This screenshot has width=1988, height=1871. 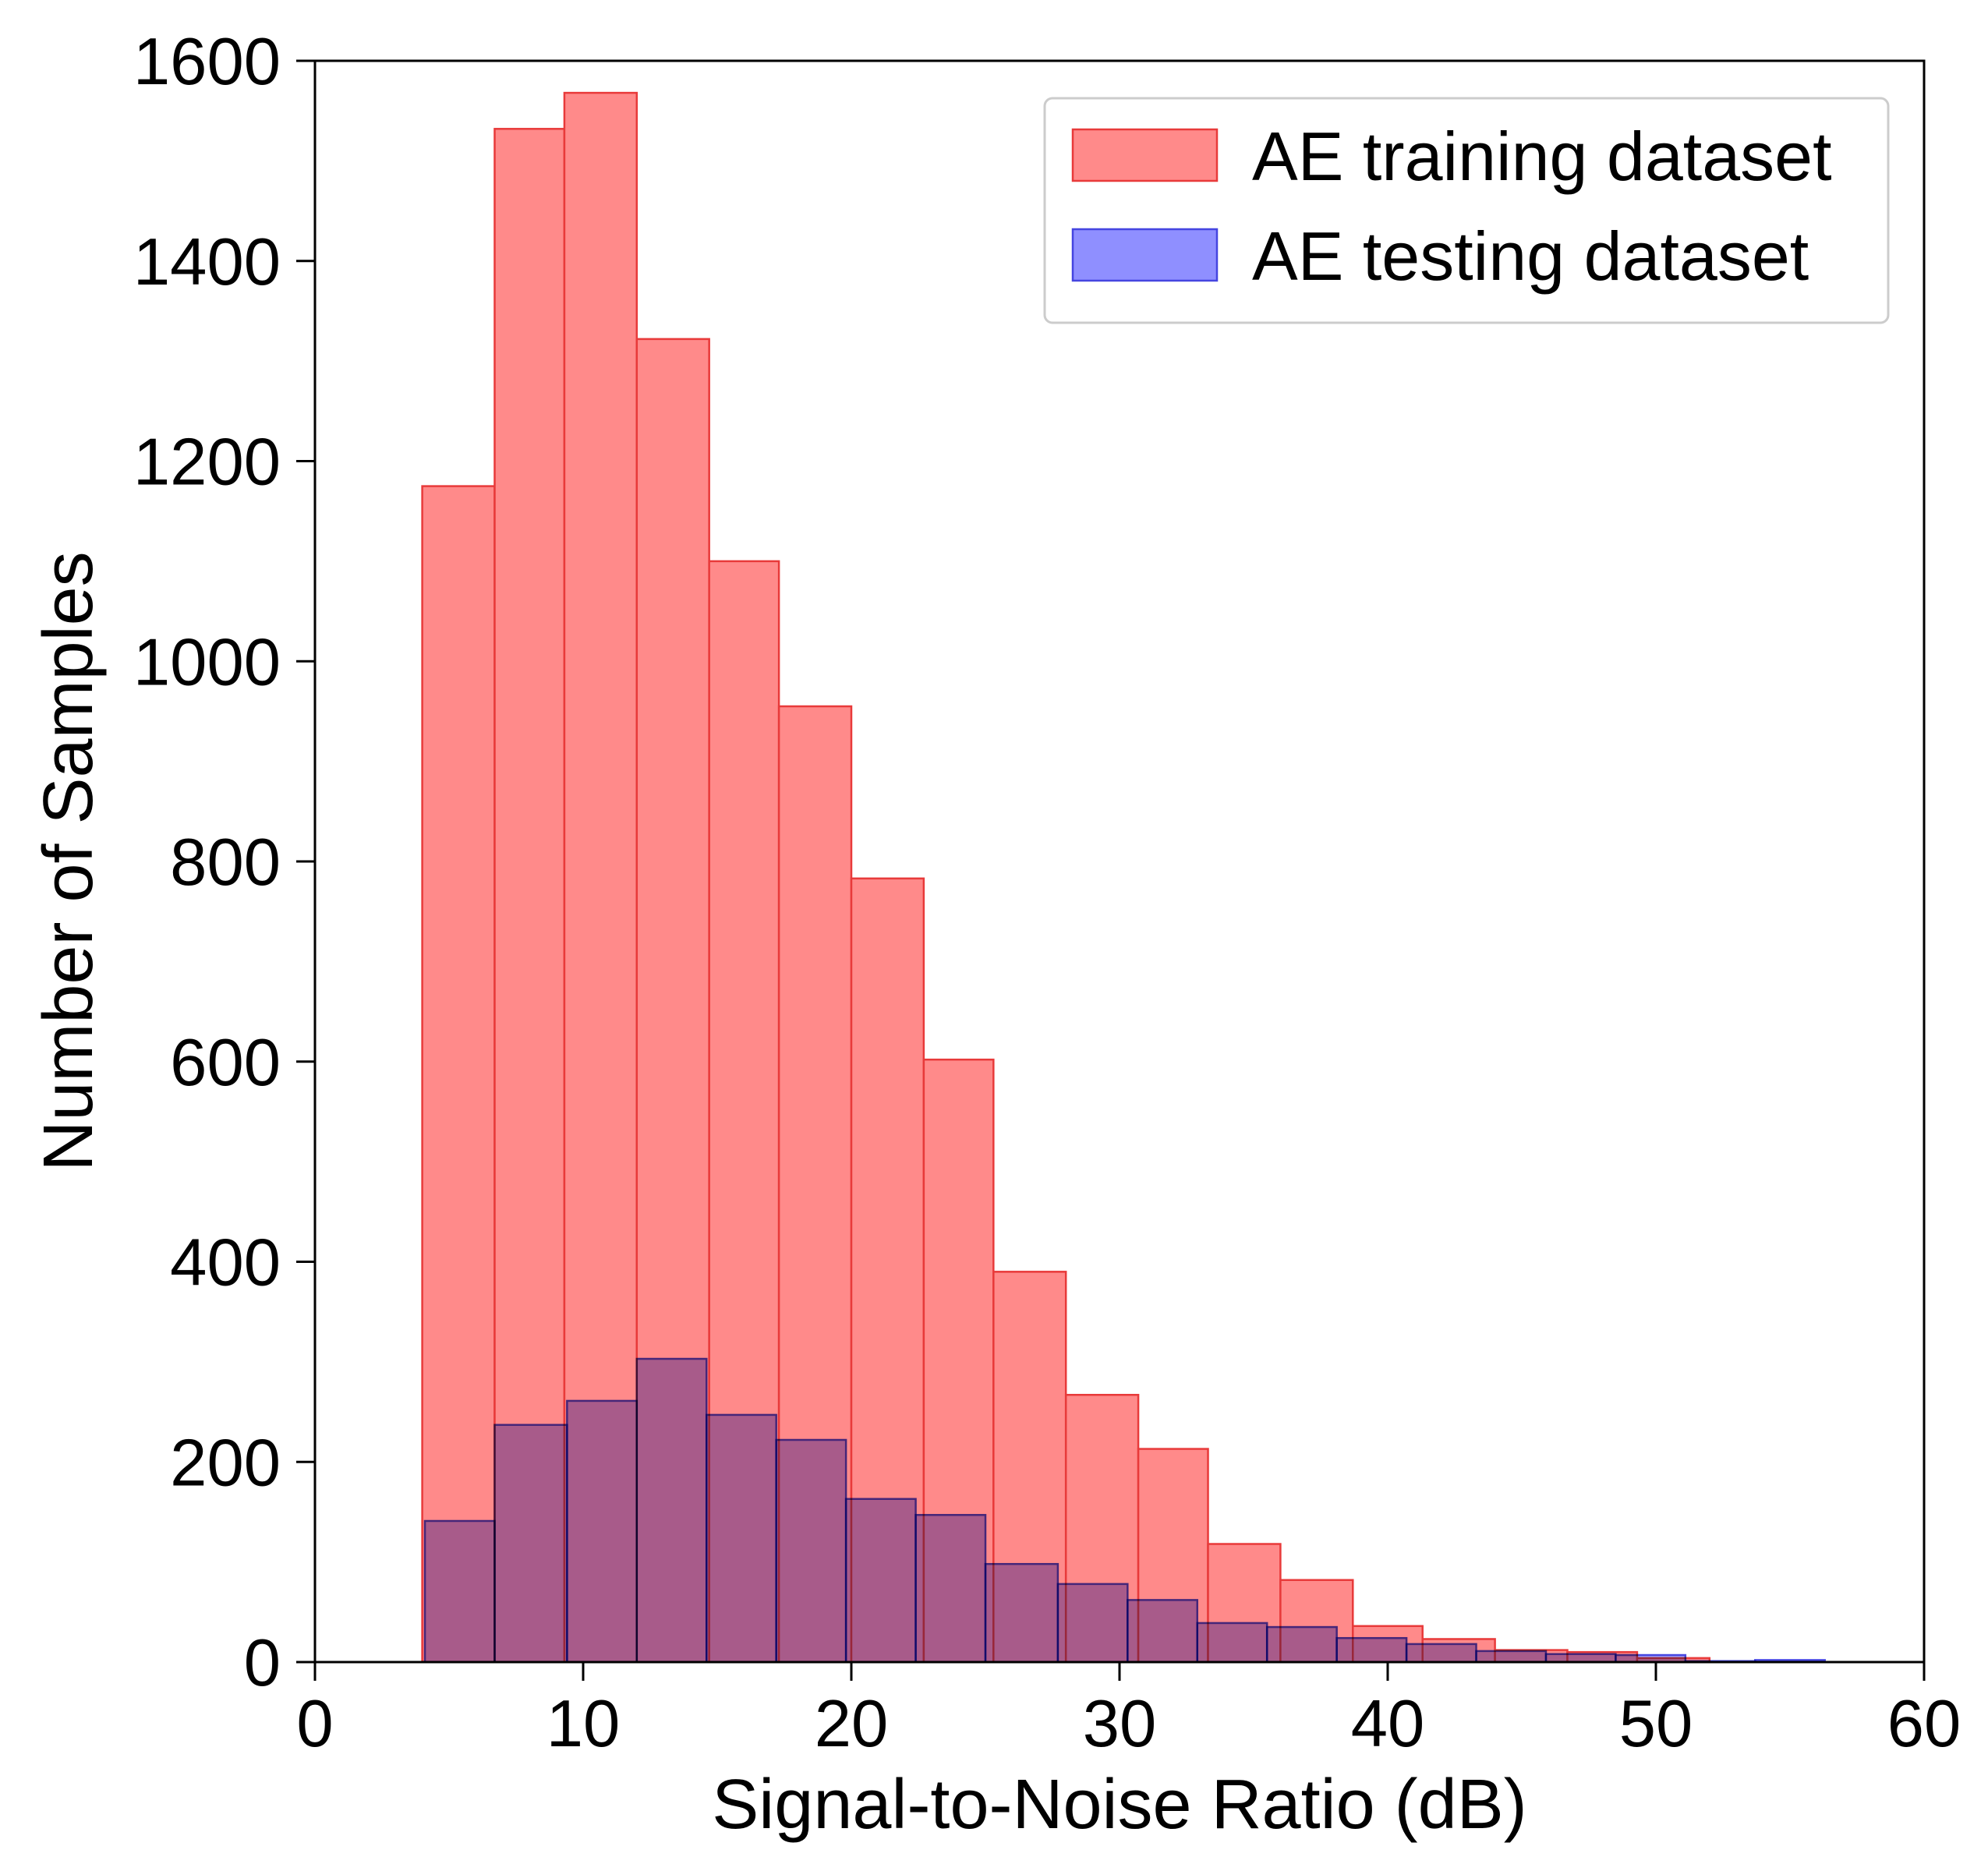 I want to click on series-testing, so click(x=1124, y=1510).